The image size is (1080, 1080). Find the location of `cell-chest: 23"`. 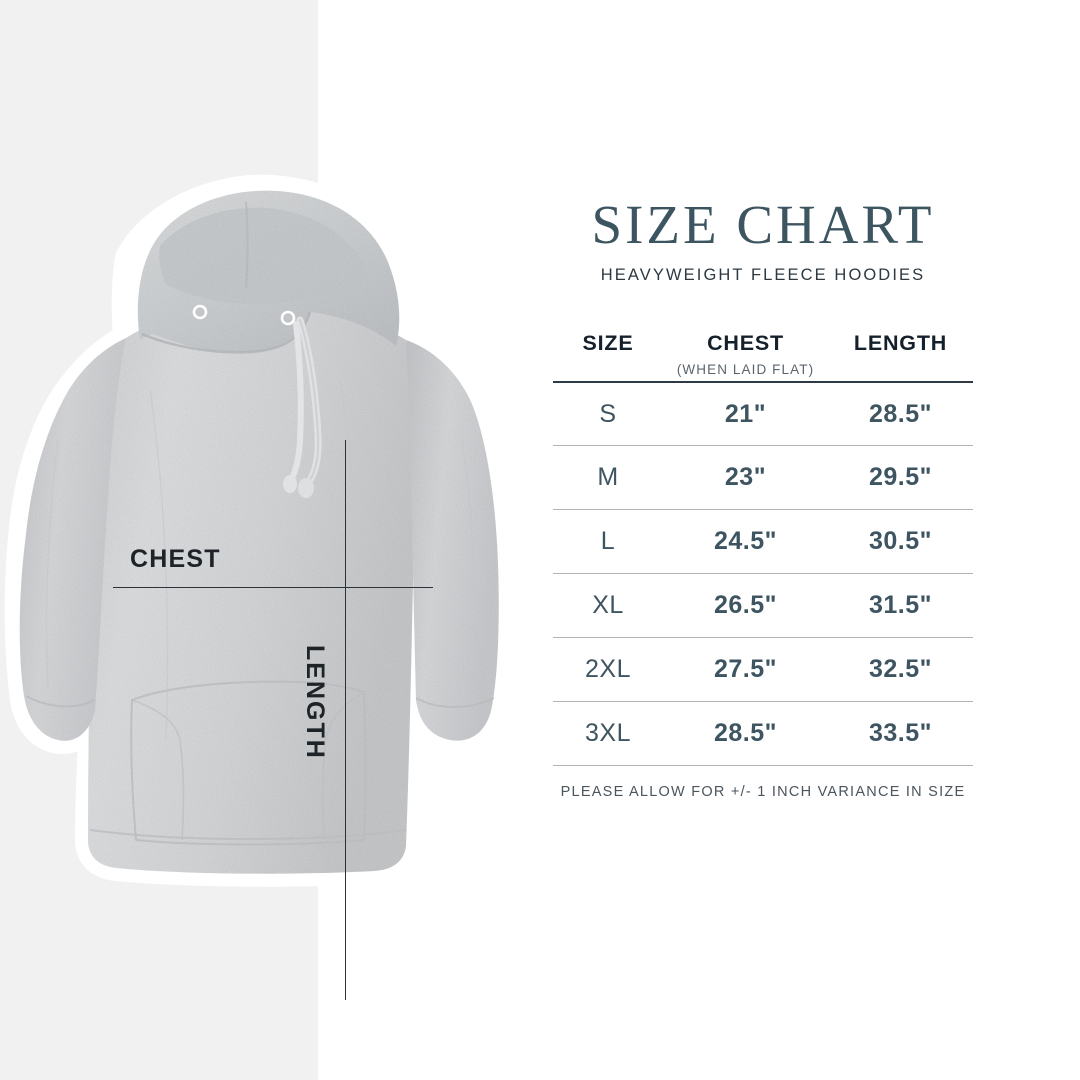

cell-chest: 23" is located at coordinates (745, 477).